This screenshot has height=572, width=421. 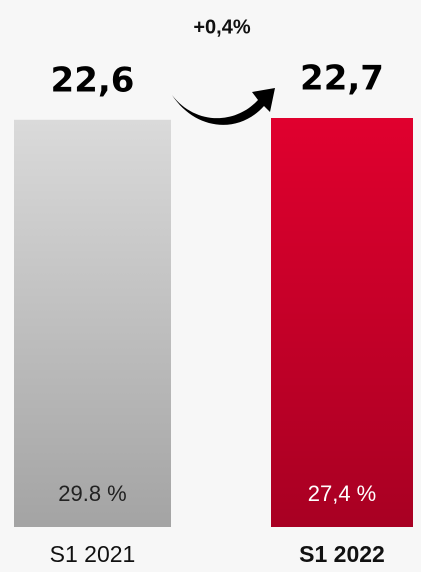 What do you see at coordinates (223, 106) in the screenshot?
I see `arrow` at bounding box center [223, 106].